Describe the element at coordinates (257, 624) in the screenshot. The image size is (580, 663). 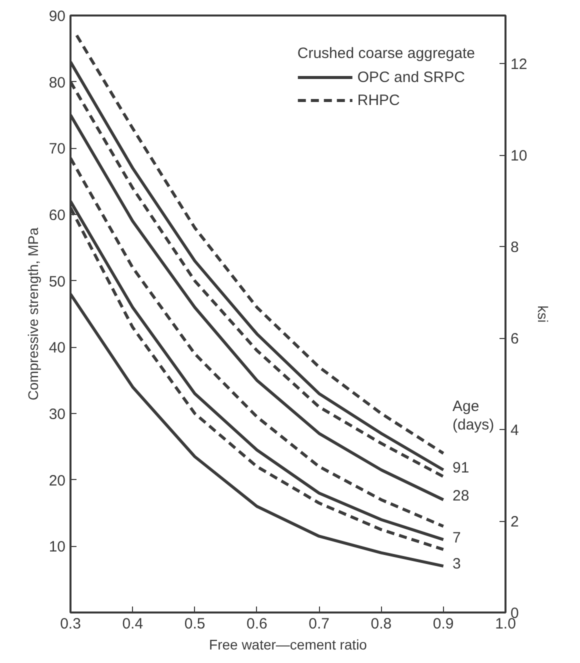
I see `x-tick-label: 0.6` at that location.